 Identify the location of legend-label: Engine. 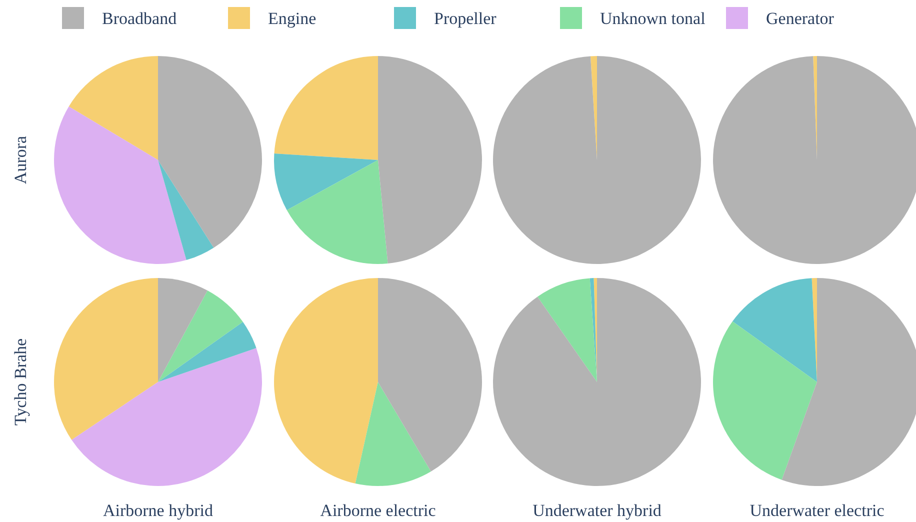
(292, 18).